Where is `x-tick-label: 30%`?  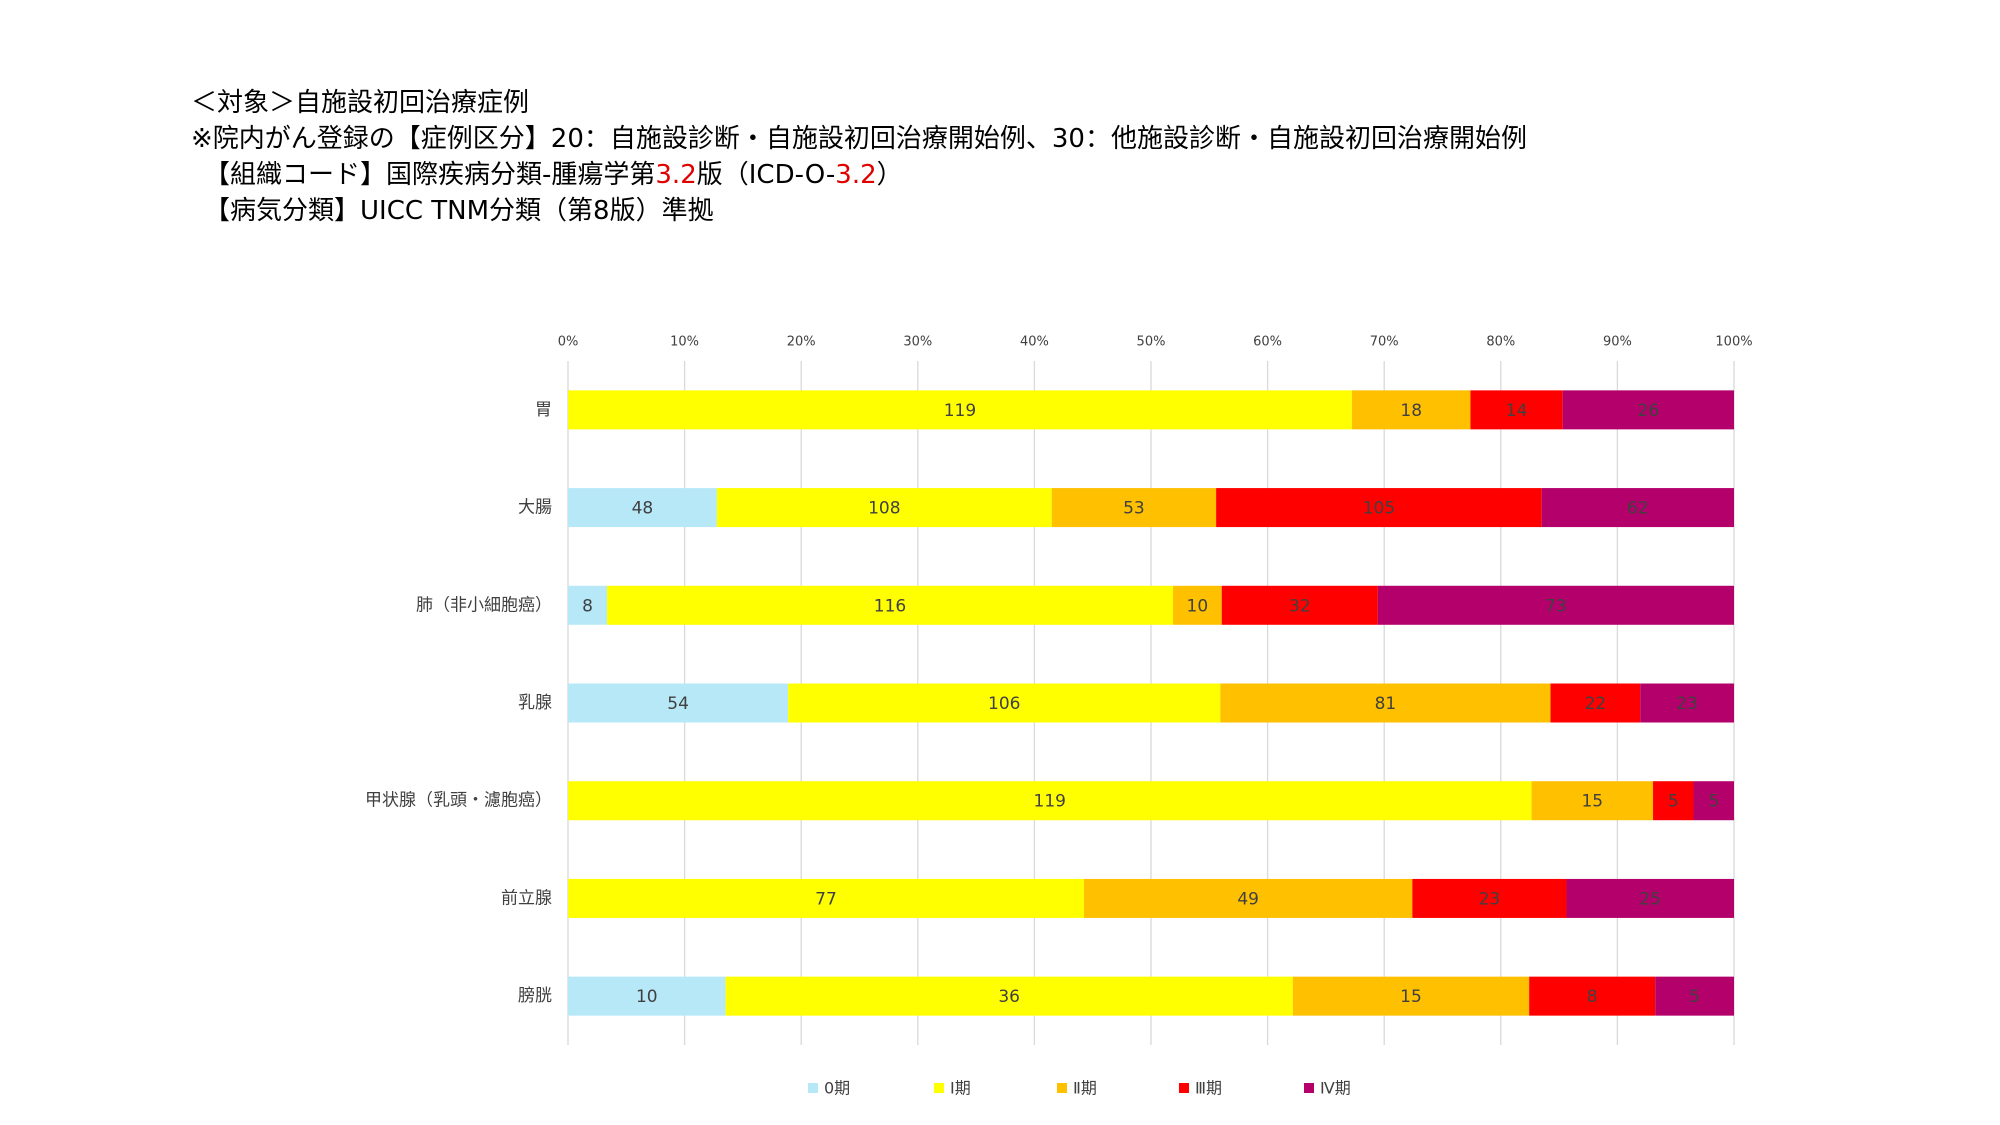 x-tick-label: 30% is located at coordinates (917, 342).